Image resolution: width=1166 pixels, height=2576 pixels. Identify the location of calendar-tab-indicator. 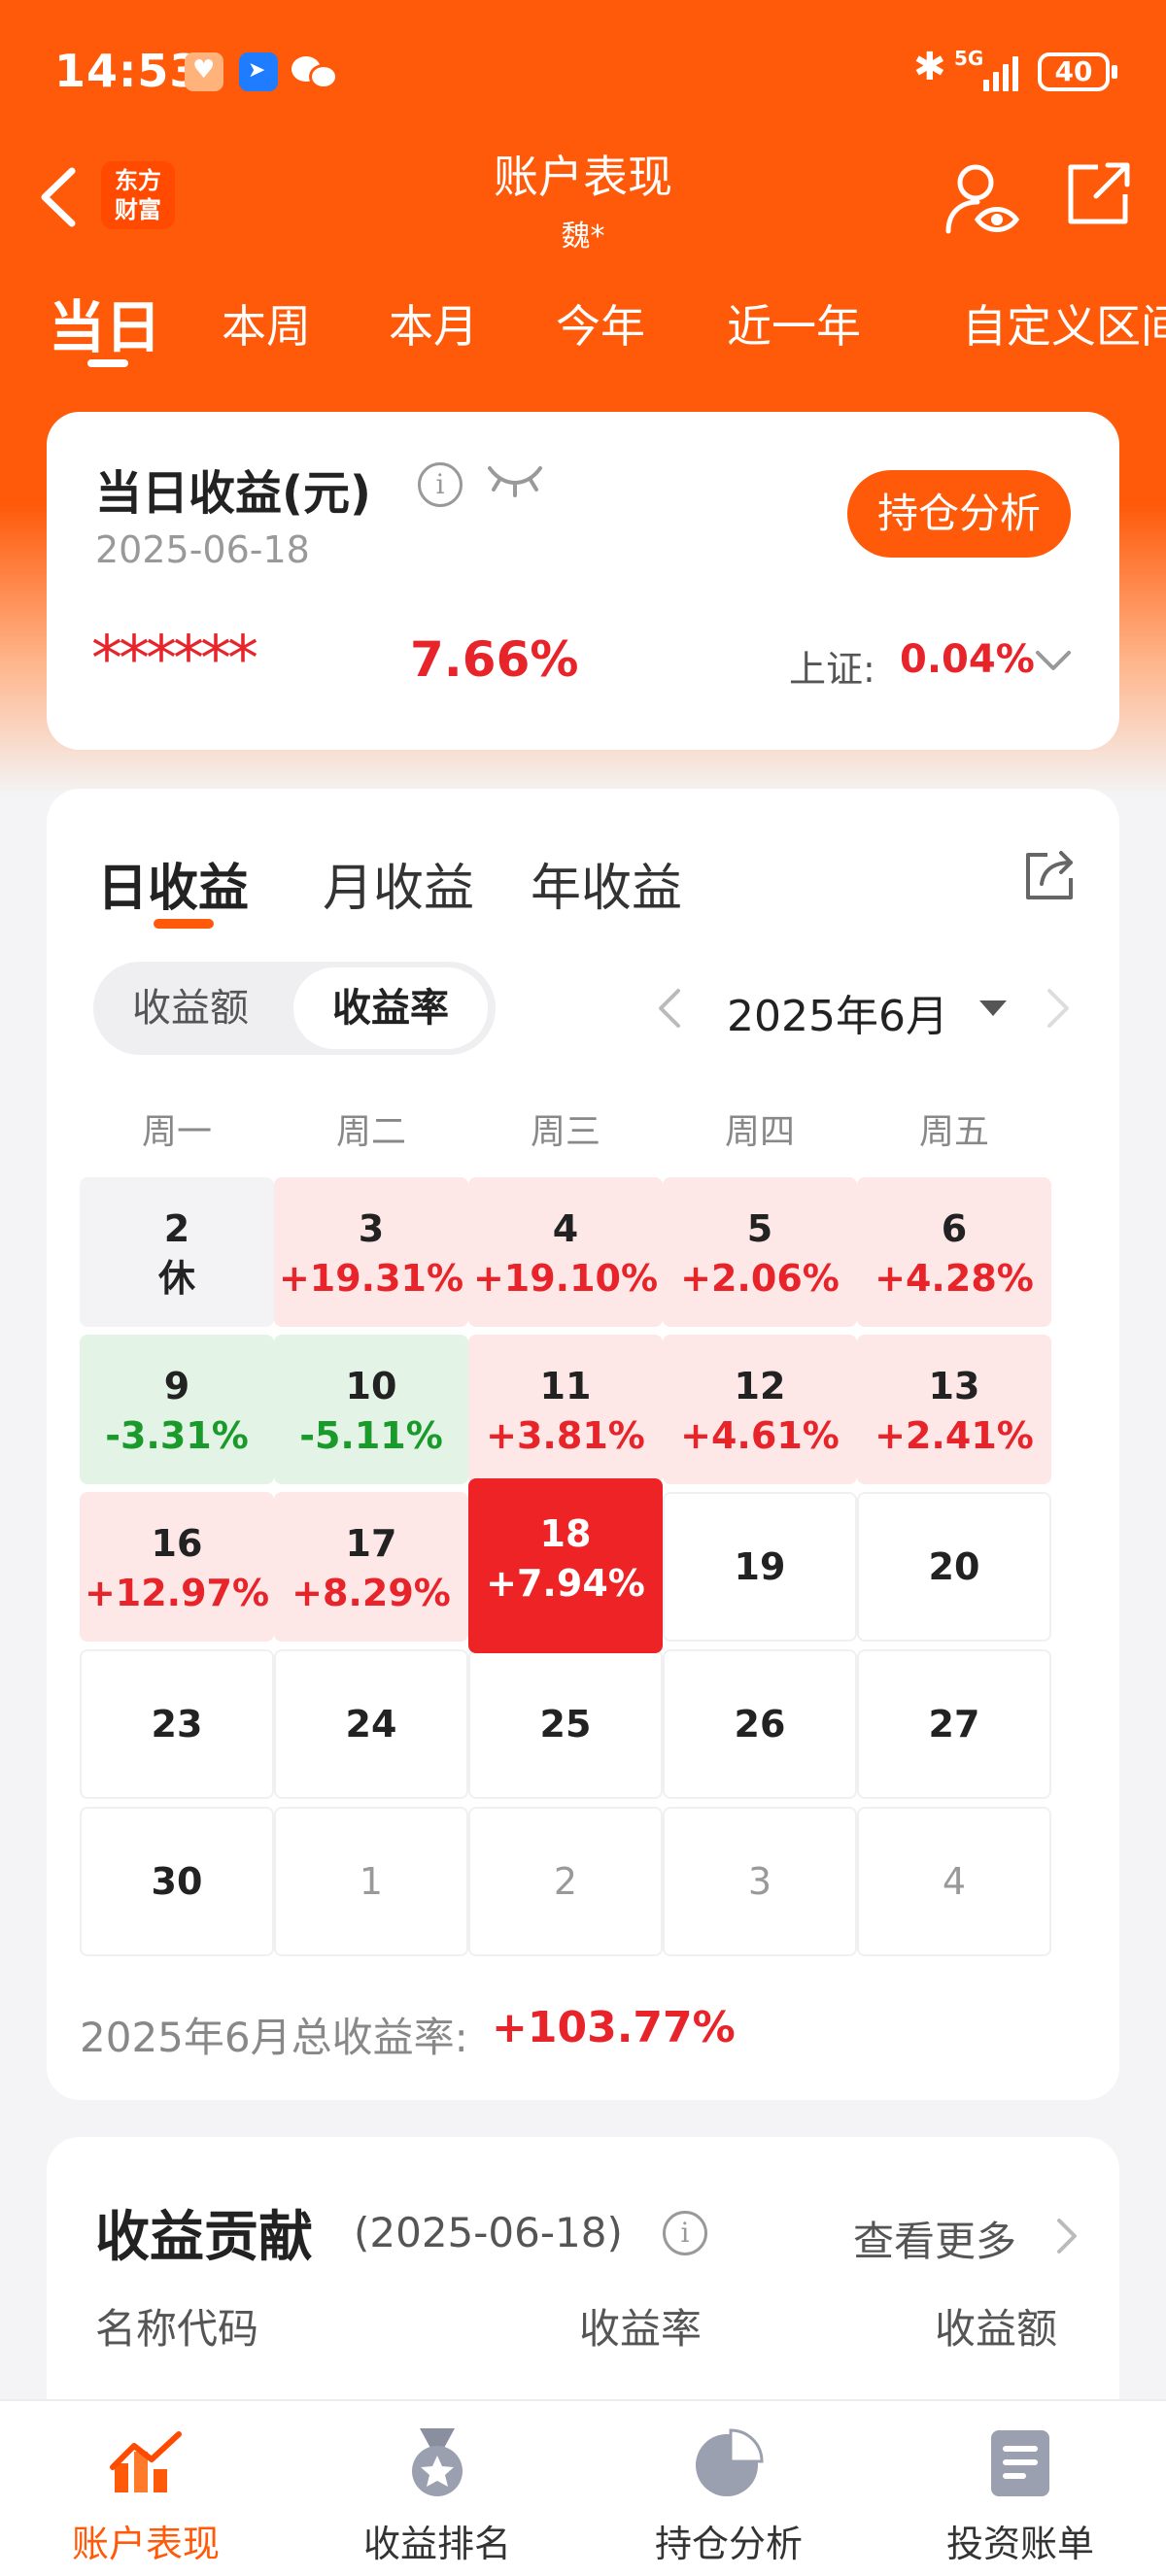
(184, 924).